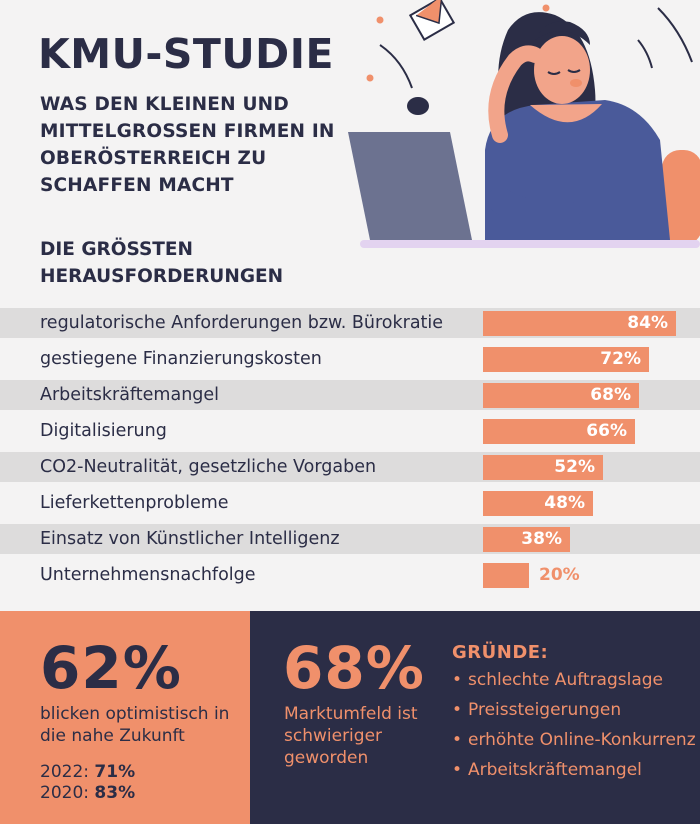 The image size is (700, 824). What do you see at coordinates (610, 395) in the screenshot?
I see `bar-value-label: 68%` at bounding box center [610, 395].